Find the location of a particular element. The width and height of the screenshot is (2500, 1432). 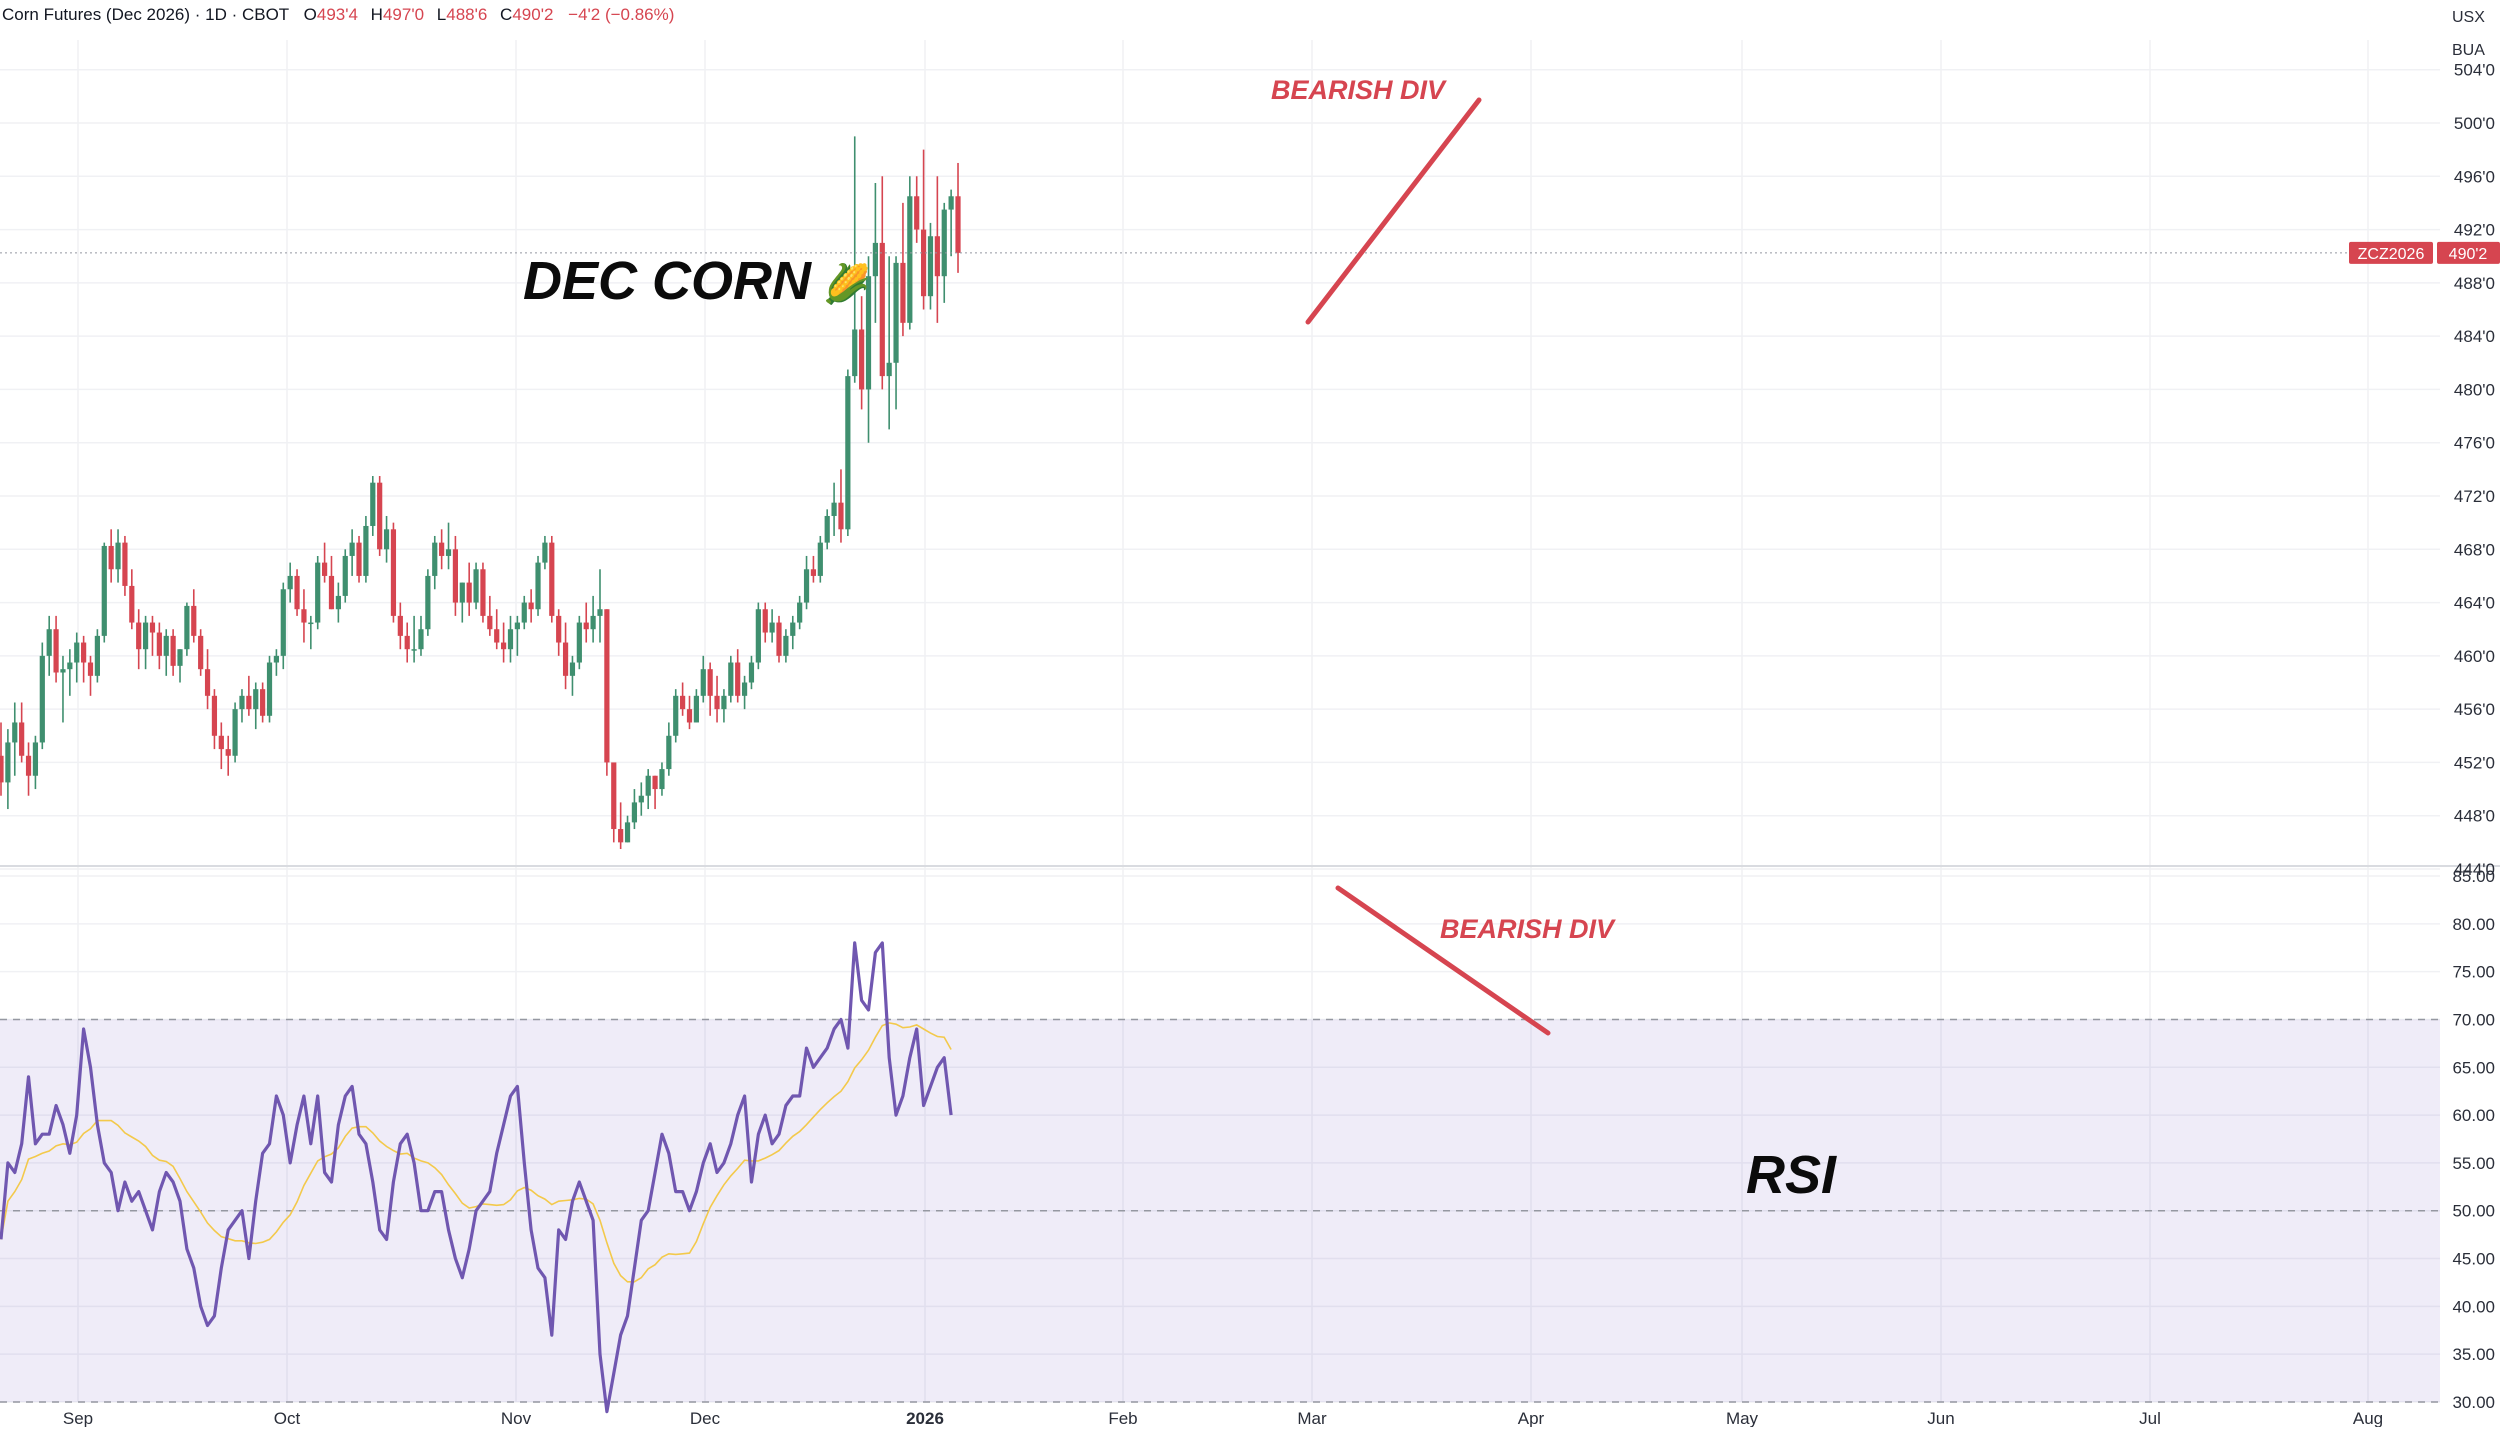

bearish-div-trendline-rsi is located at coordinates (1443, 960).